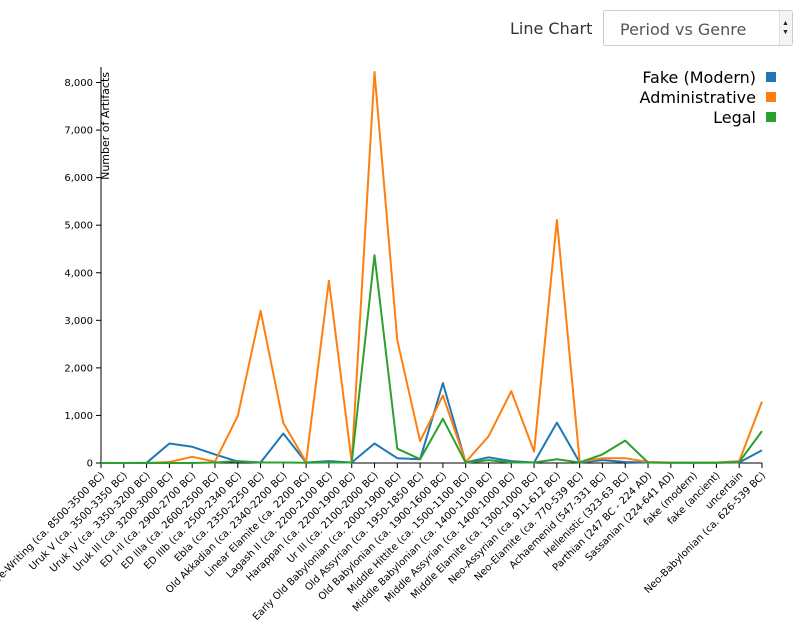  I want to click on y-tick-label: 0, so click(90, 464).